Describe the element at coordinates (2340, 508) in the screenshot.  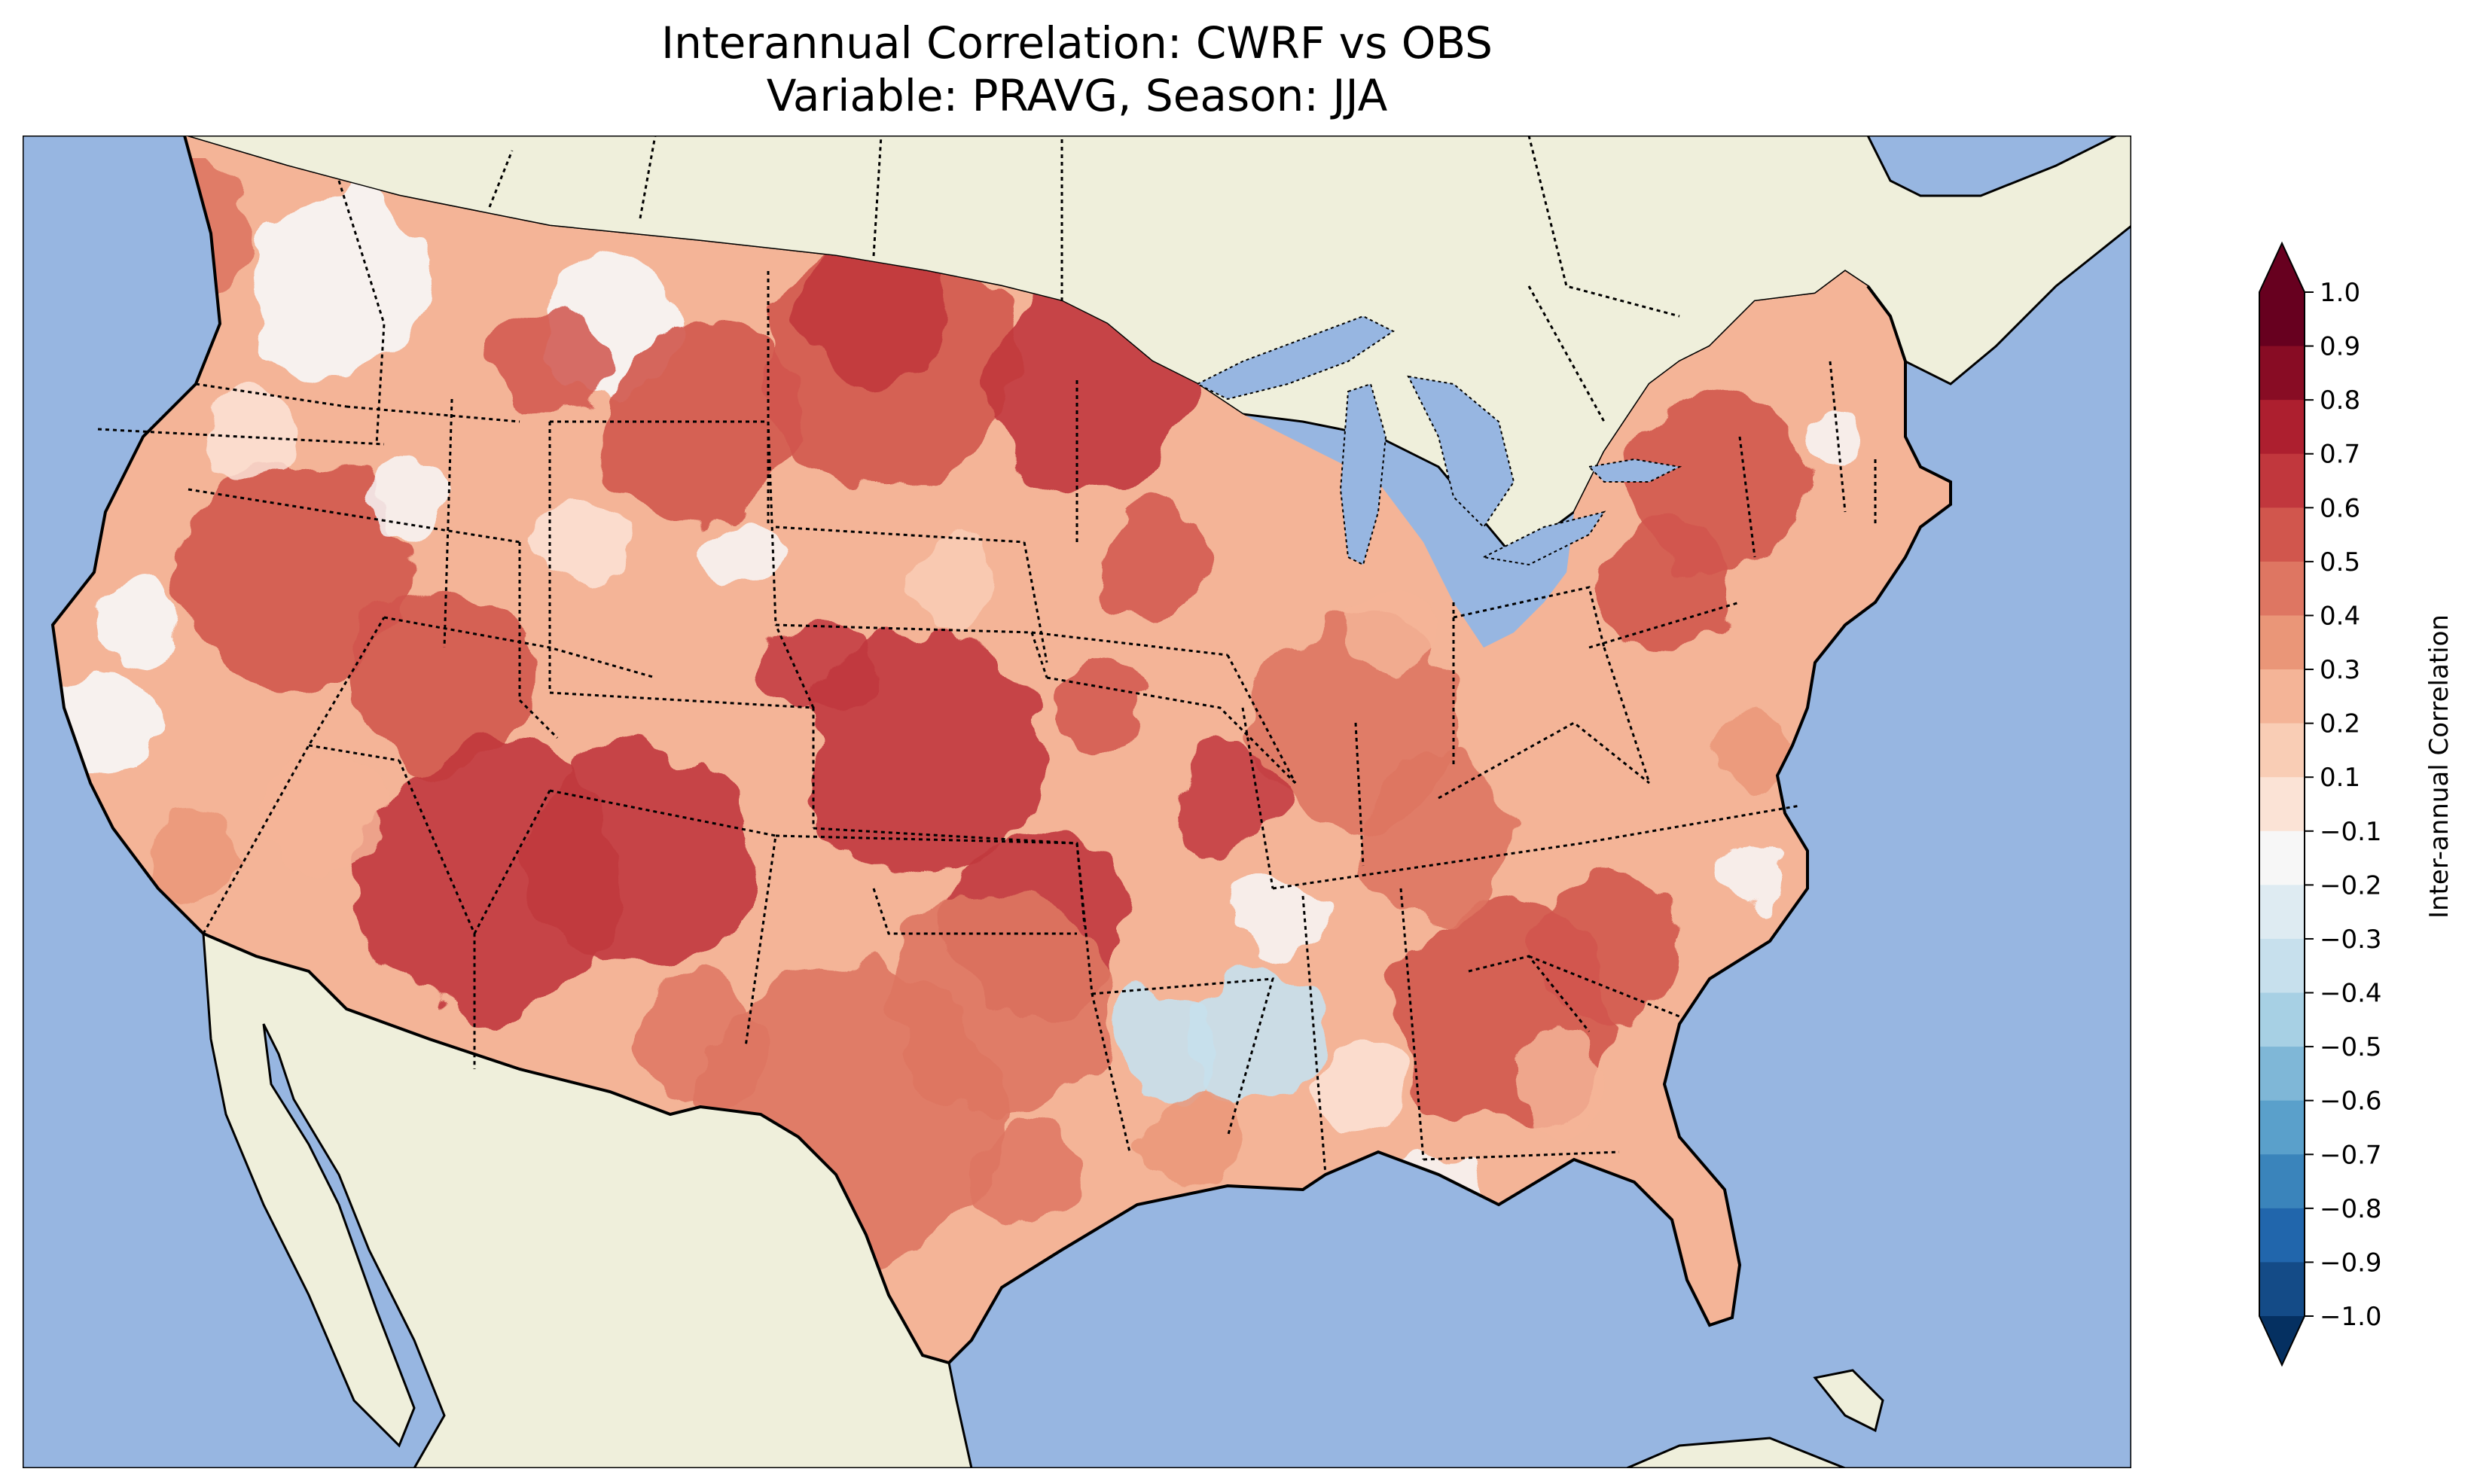
I see `colorbar-tick-label: 0.6` at that location.